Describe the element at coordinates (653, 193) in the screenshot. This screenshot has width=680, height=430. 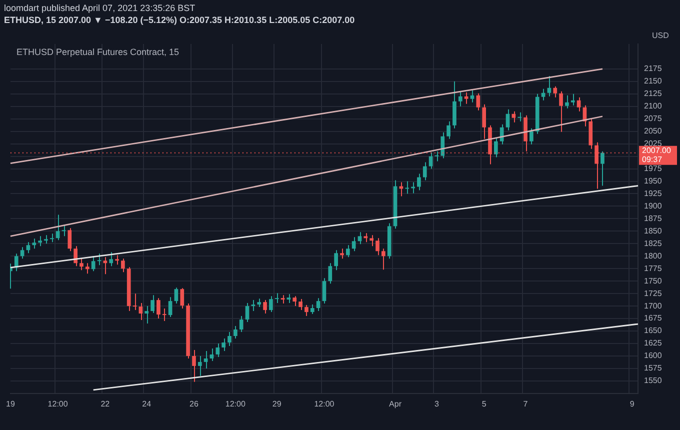
I see `y-tick-label: 1925` at that location.